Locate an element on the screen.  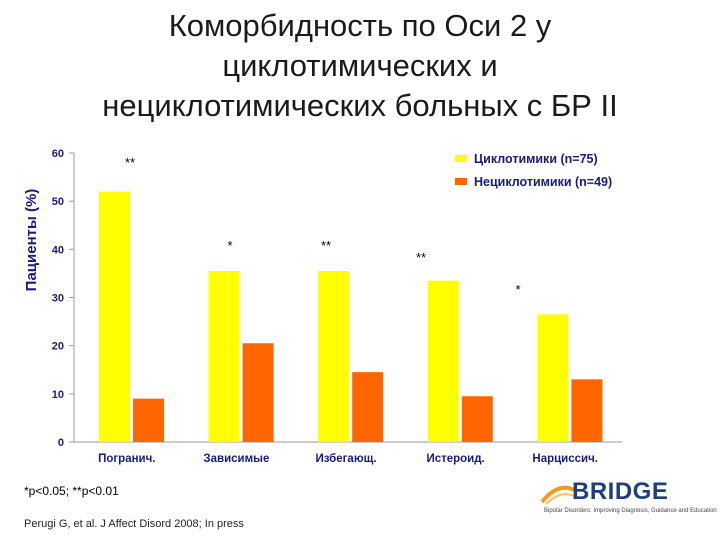
y-tick-label: 20 is located at coordinates (58, 347).